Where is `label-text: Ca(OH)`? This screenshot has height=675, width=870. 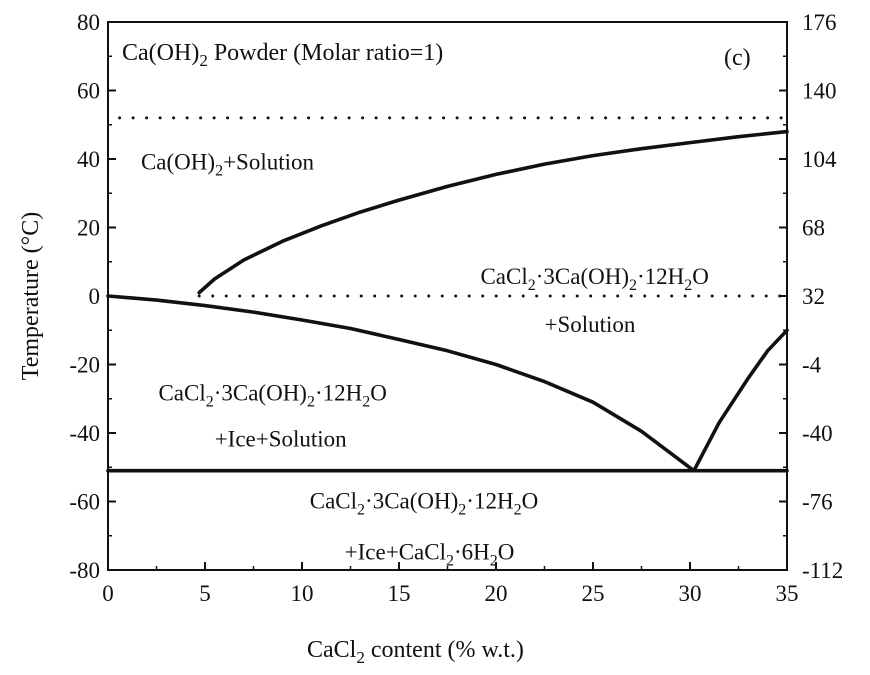
label-text: Ca(OH) is located at coordinates (178, 161).